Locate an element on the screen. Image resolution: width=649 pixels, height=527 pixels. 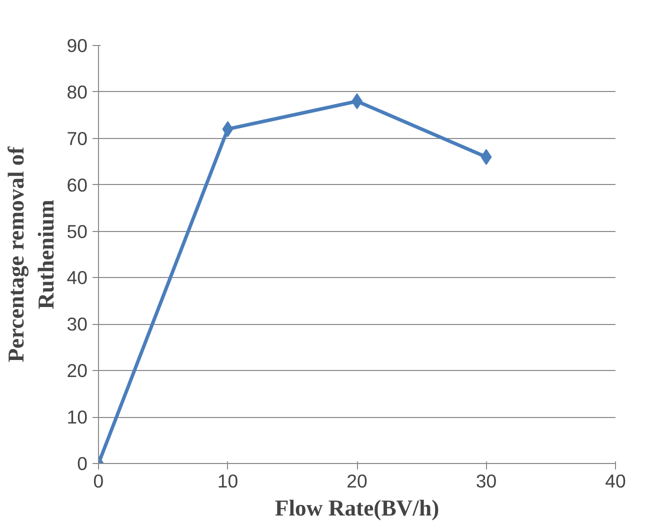
y-tick-label: 40 is located at coordinates (77, 277).